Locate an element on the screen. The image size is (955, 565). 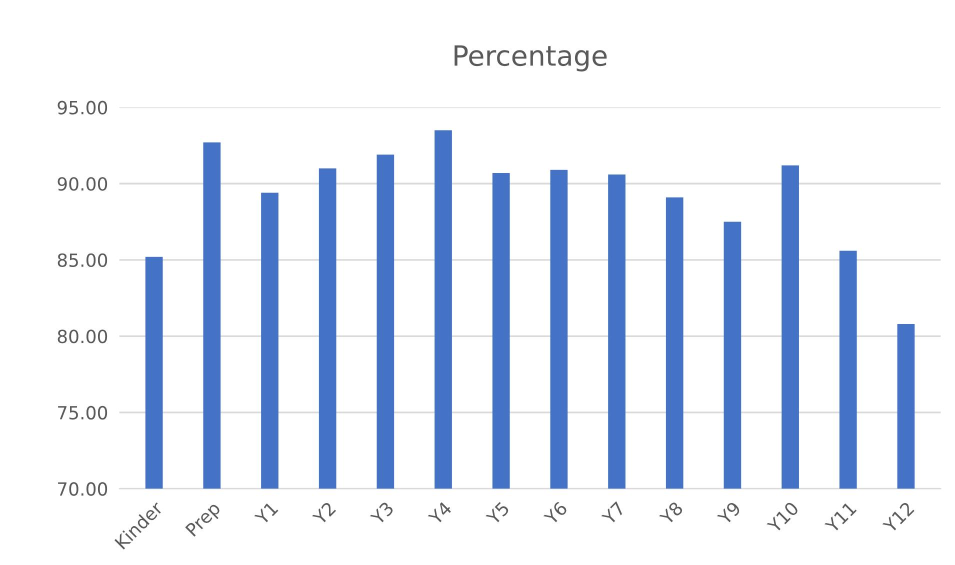
y-tick-label: 90.00 is located at coordinates (83, 184).